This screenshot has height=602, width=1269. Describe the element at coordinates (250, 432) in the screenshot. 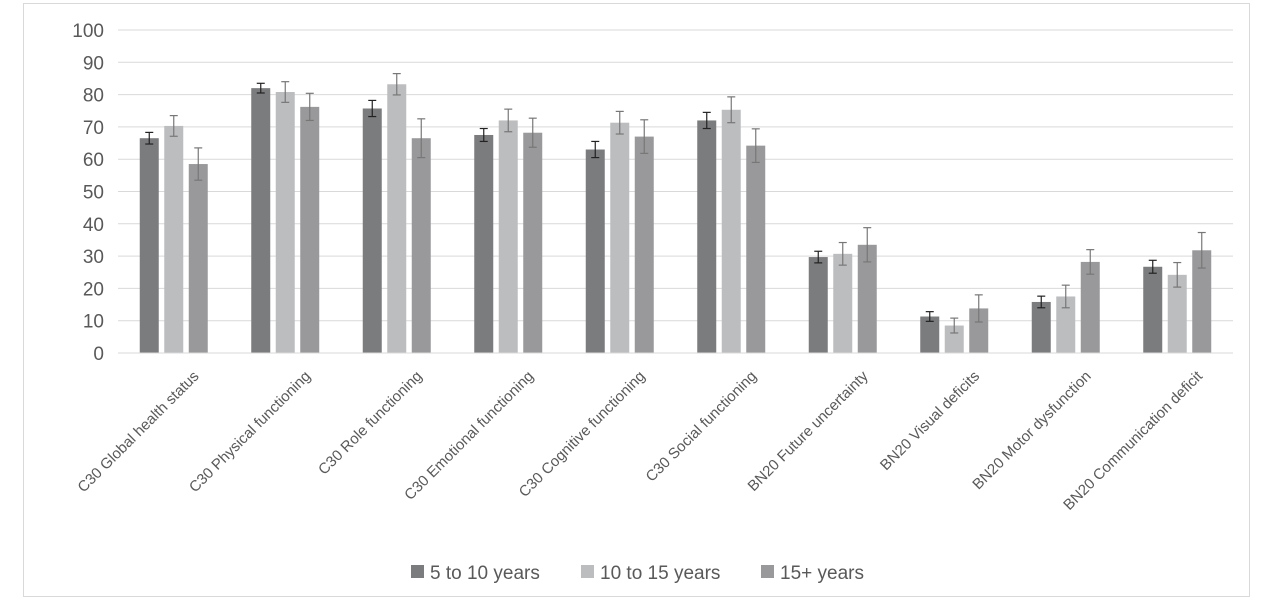

I see `x-category-label: C30 Physical functioning` at that location.